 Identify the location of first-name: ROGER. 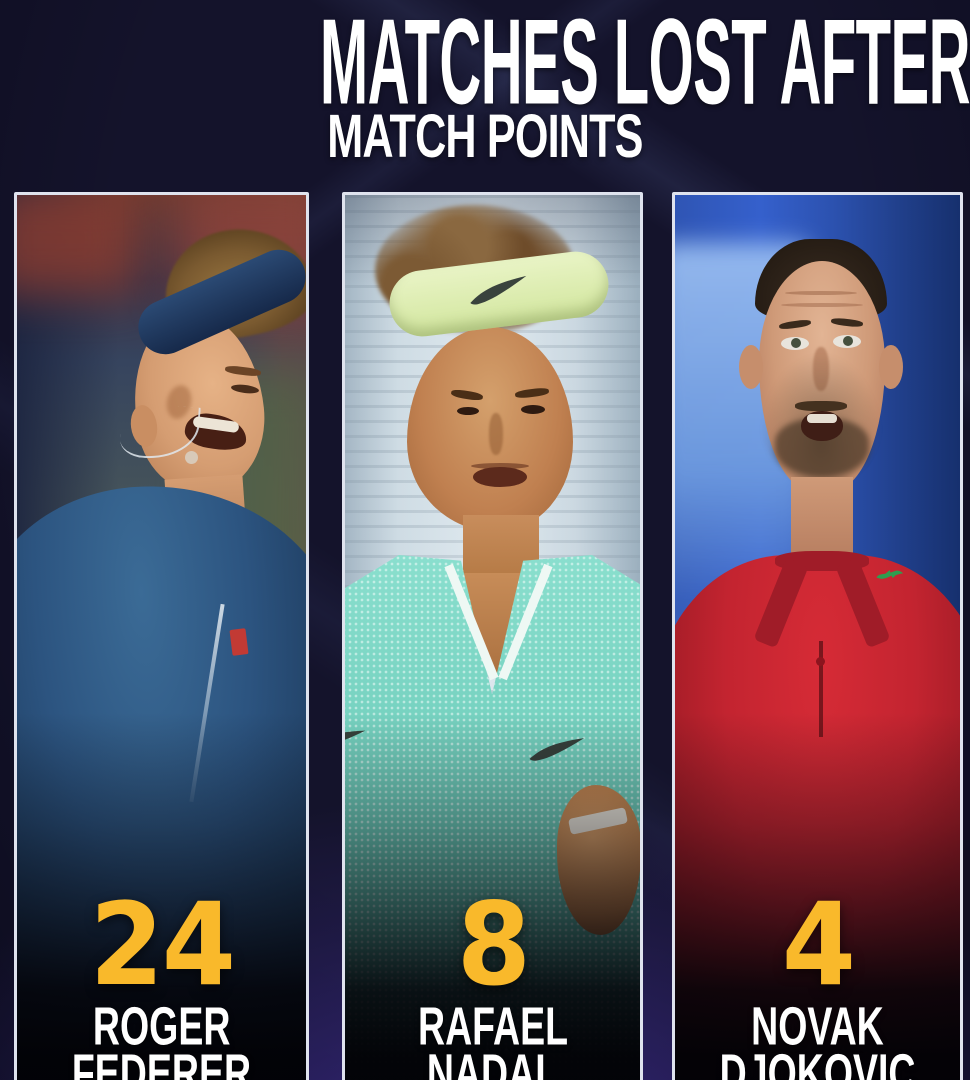
(161, 1026).